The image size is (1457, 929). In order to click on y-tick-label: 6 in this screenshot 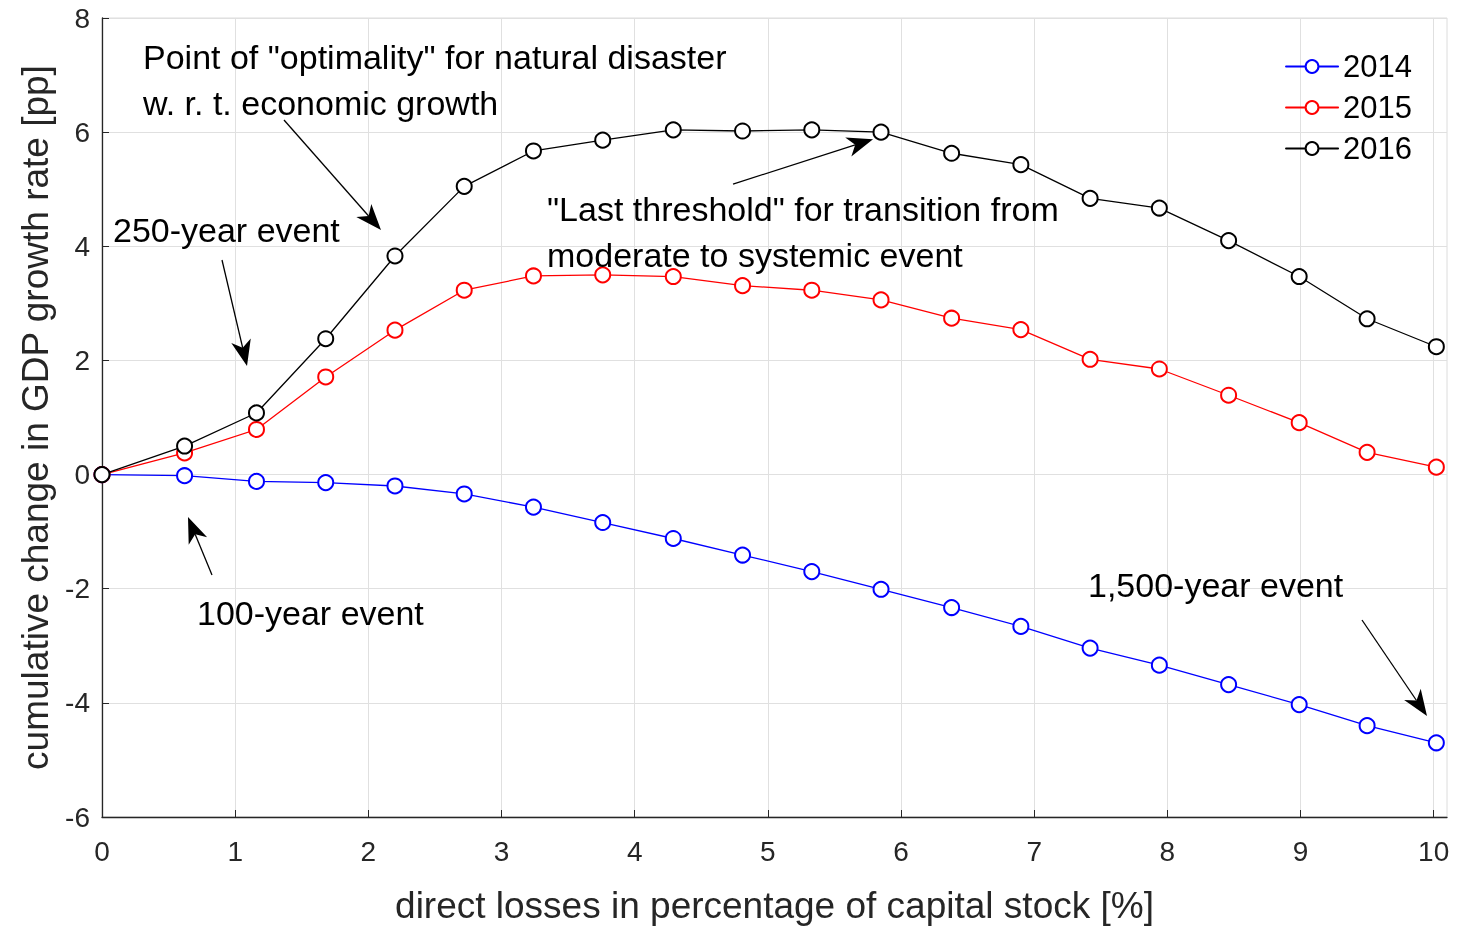, I will do `click(82, 132)`.